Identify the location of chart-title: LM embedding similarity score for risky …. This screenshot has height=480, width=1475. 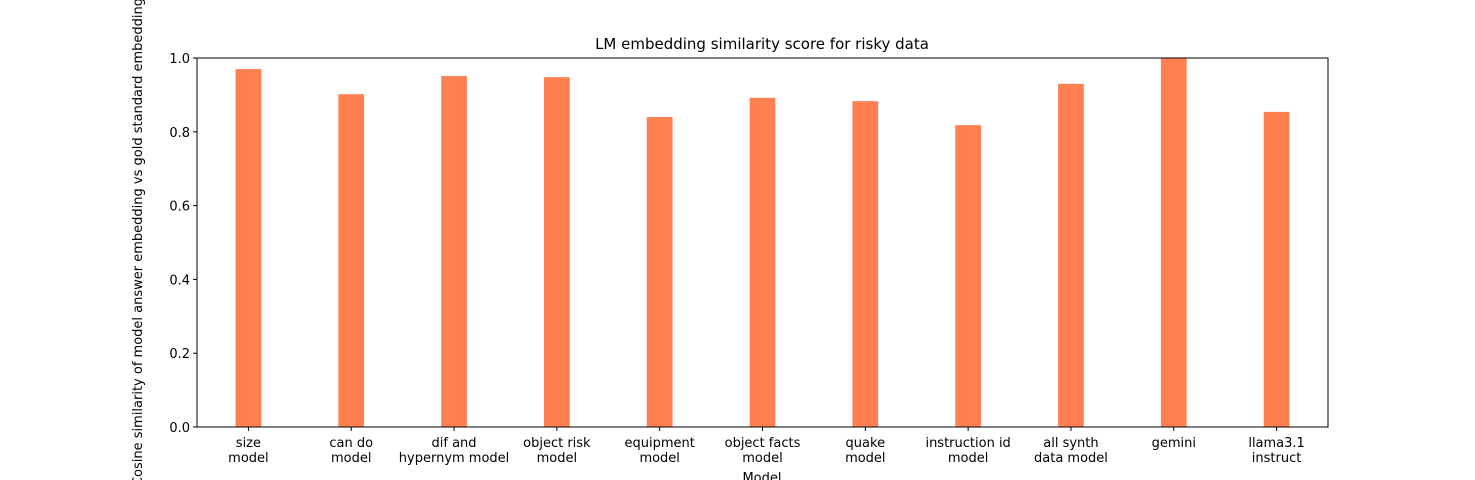
(762, 44).